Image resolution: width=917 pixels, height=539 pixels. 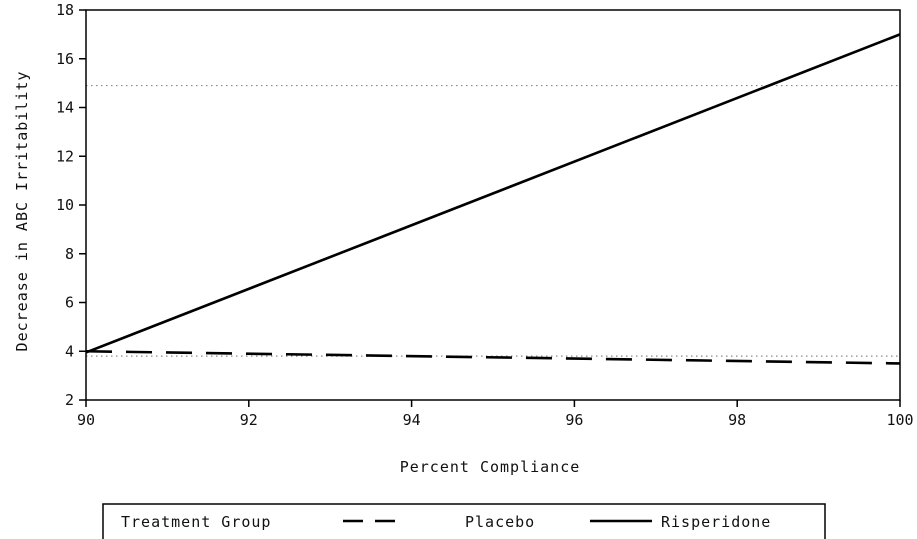 What do you see at coordinates (737, 420) in the screenshot?
I see `x-tick-label-98: 98` at bounding box center [737, 420].